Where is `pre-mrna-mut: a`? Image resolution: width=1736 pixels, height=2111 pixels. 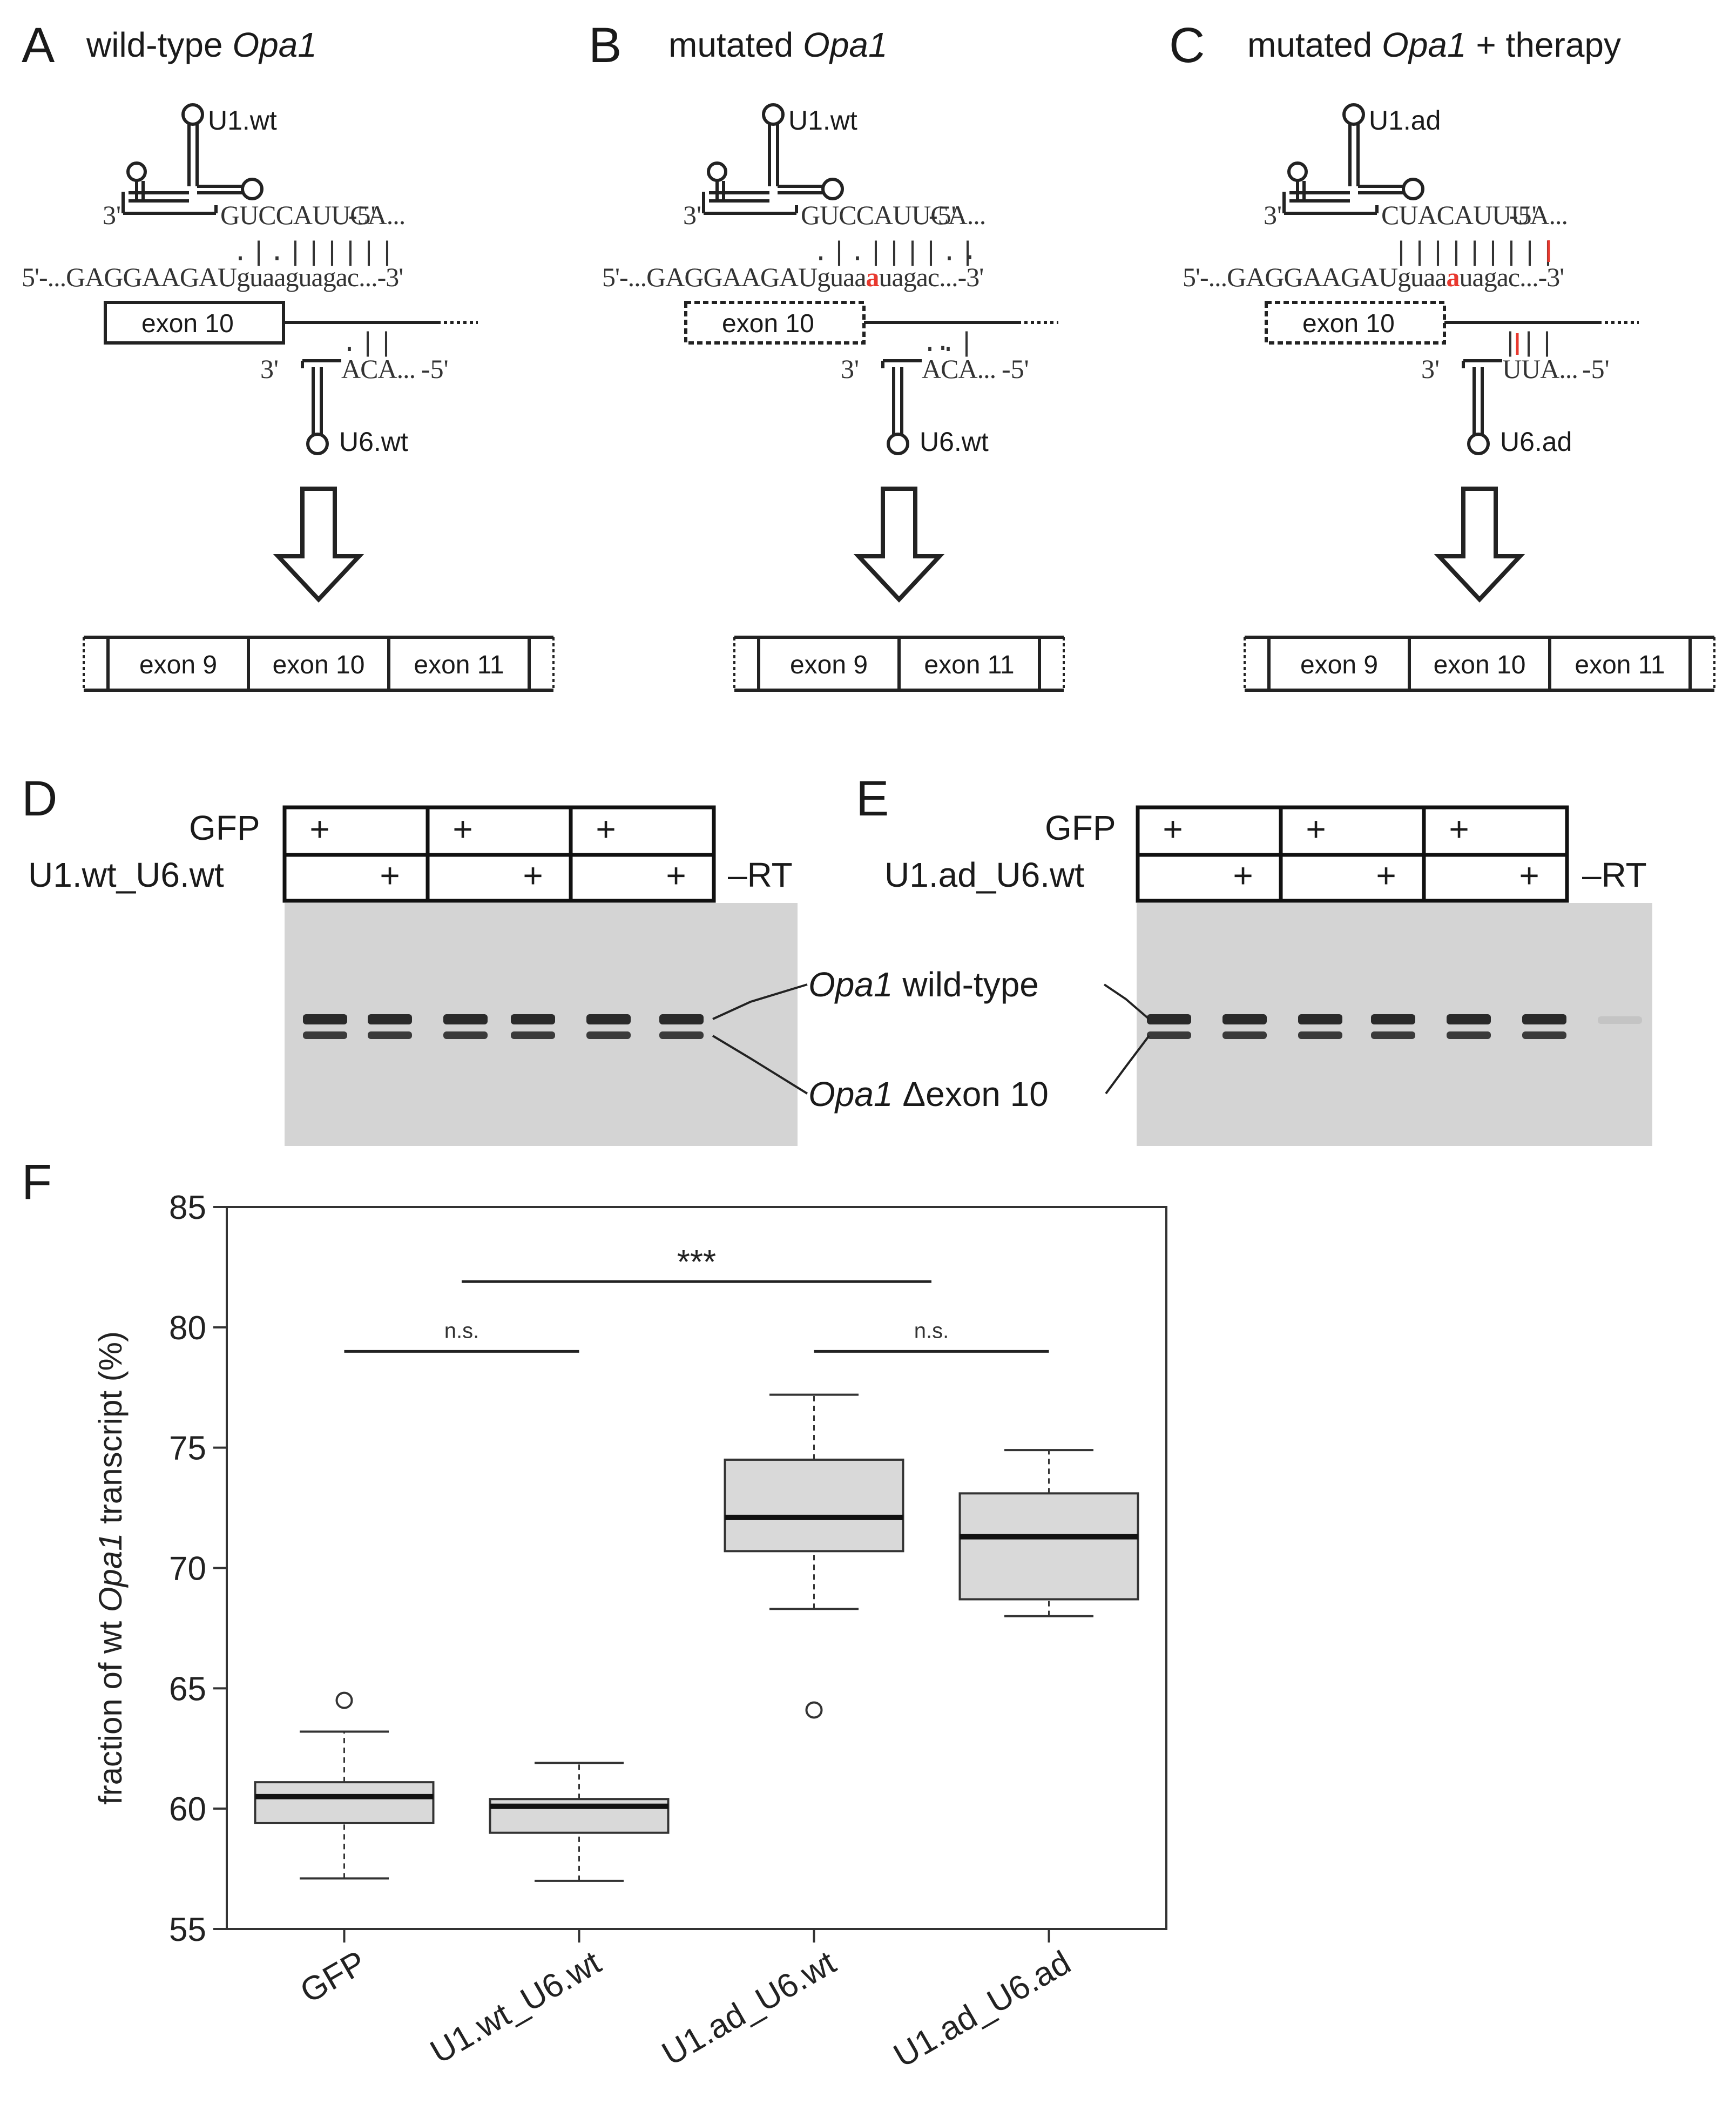
pre-mrna-mut: a is located at coordinates (1453, 277).